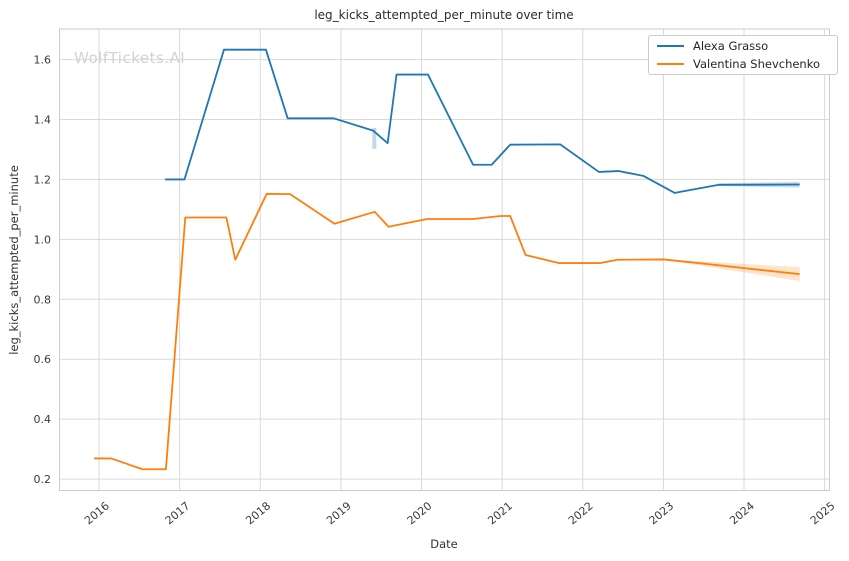  What do you see at coordinates (444, 15) in the screenshot?
I see `chart-title: leg_kicks_attempted_per_minute over time` at bounding box center [444, 15].